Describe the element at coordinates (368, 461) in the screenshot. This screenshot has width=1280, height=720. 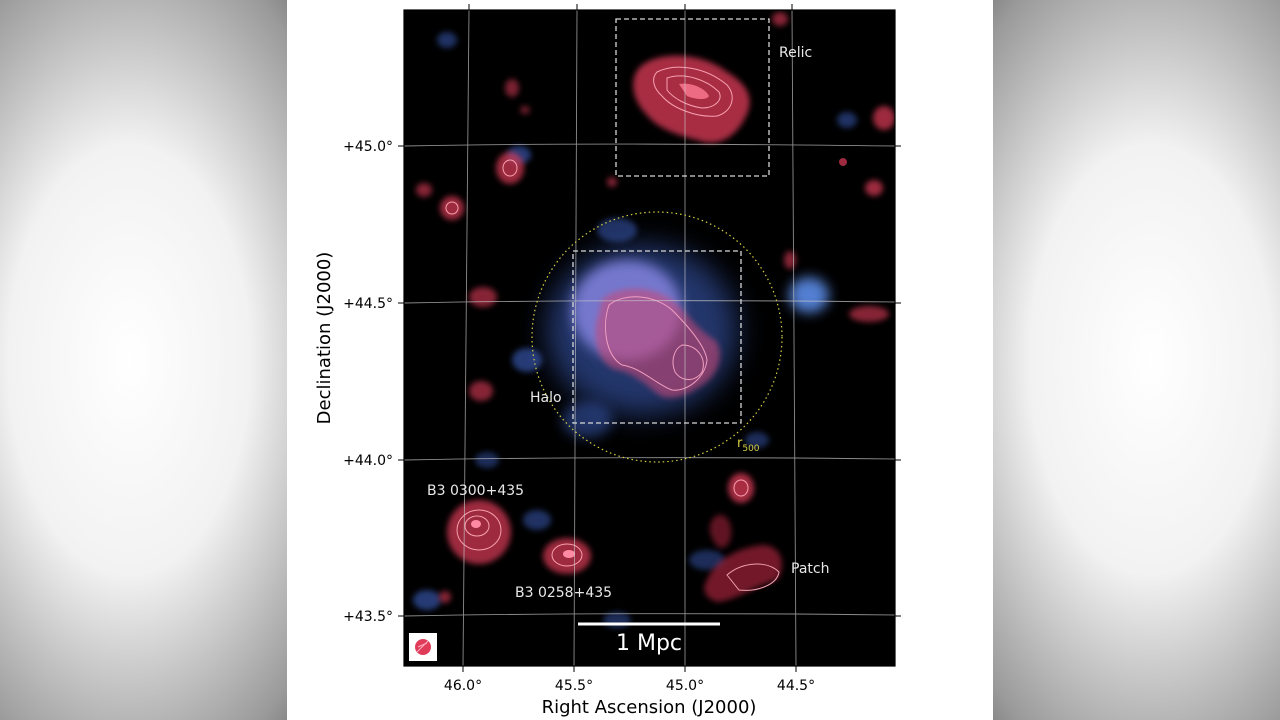
I see `dec-tick-label: +44.0°` at that location.